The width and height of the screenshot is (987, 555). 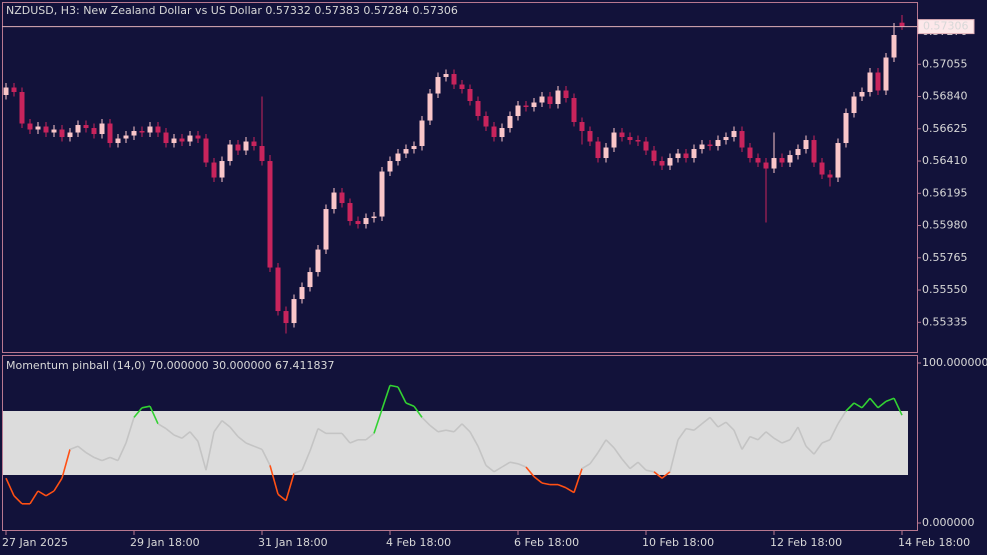 I want to click on x-tick-label: 4 Feb 18:00, so click(x=418, y=542).